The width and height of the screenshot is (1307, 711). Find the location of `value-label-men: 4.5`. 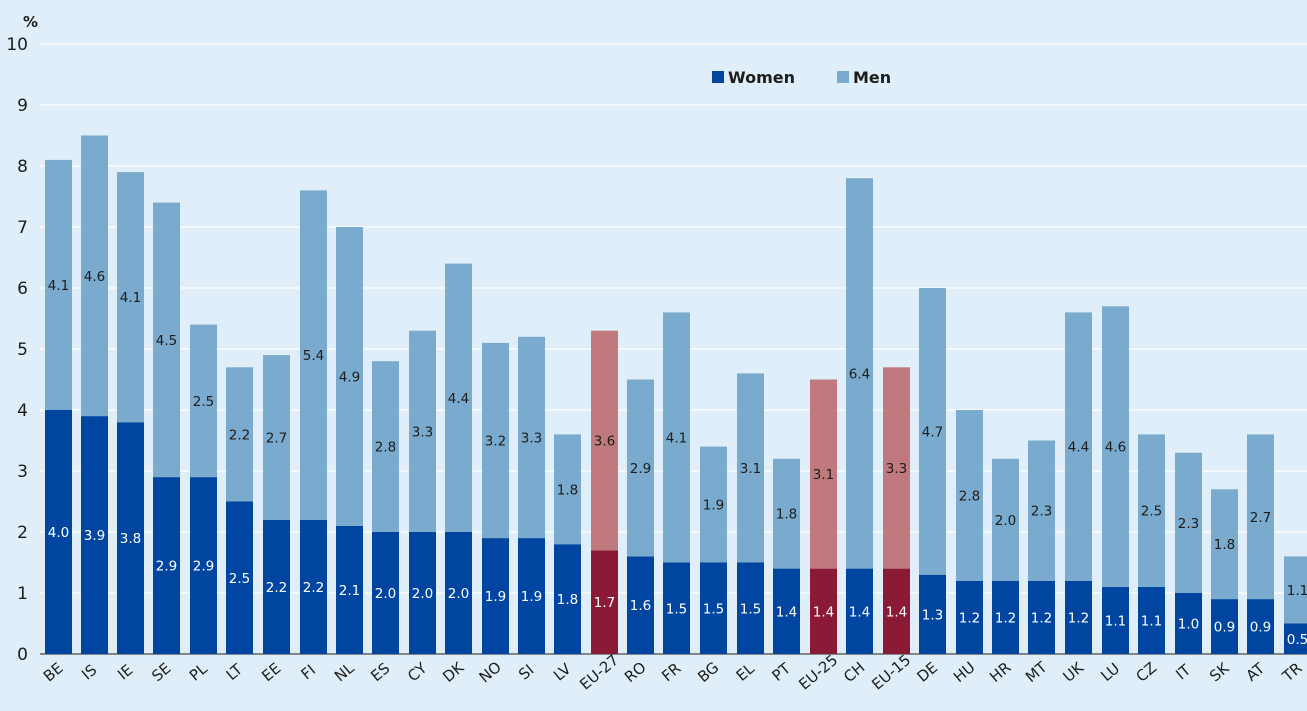

value-label-men: 4.5 is located at coordinates (166, 341).